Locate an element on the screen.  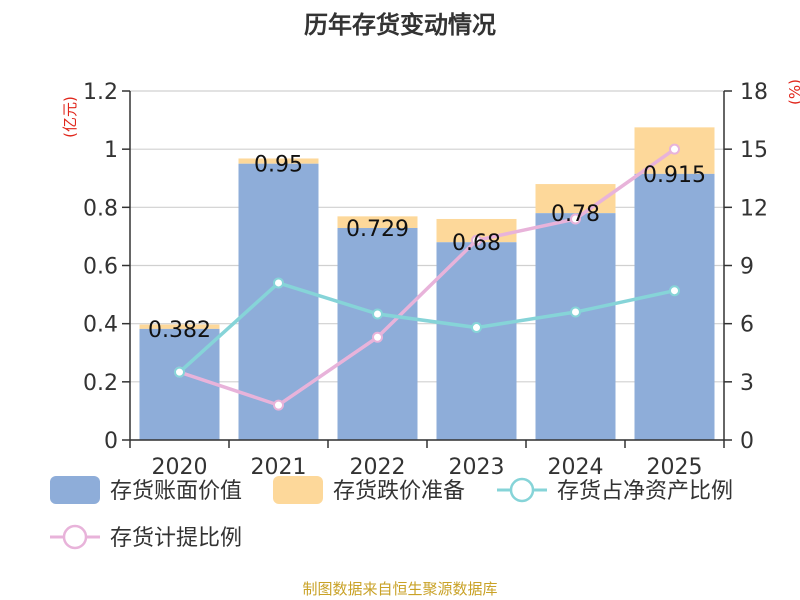
data-label: 0.78 is located at coordinates (575, 214).